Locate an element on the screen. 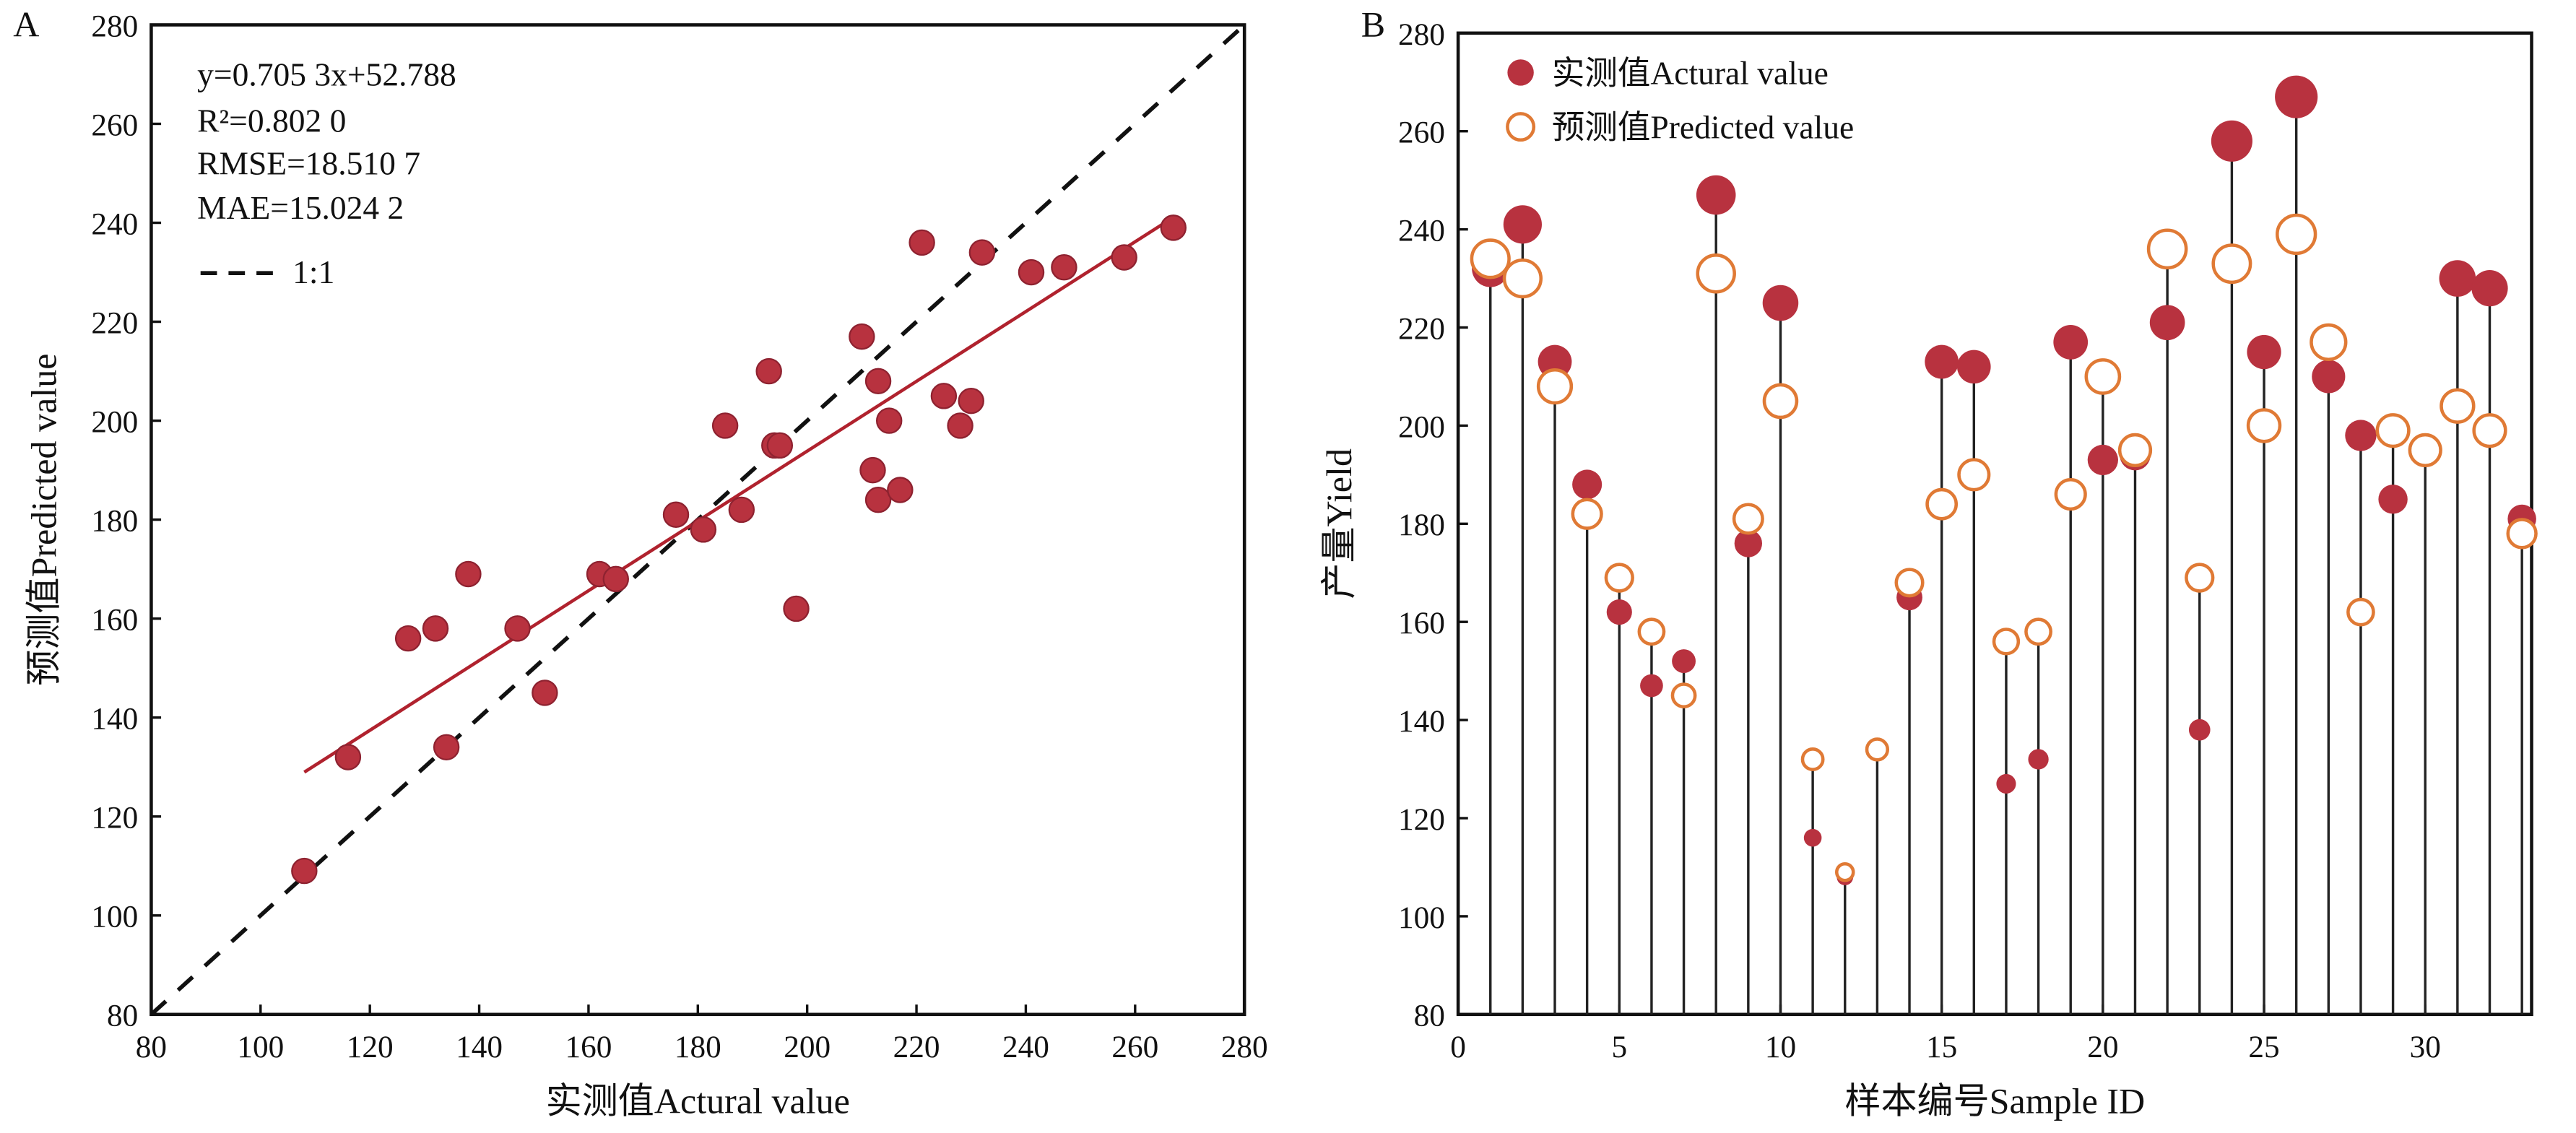  stat-annotation: MAE=15.024 2 is located at coordinates (300, 208).